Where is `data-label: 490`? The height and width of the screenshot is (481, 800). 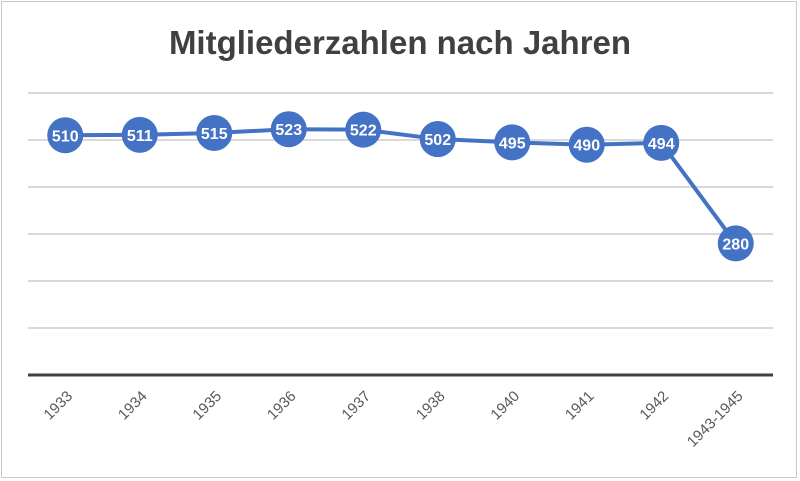
data-label: 490 is located at coordinates (586, 146).